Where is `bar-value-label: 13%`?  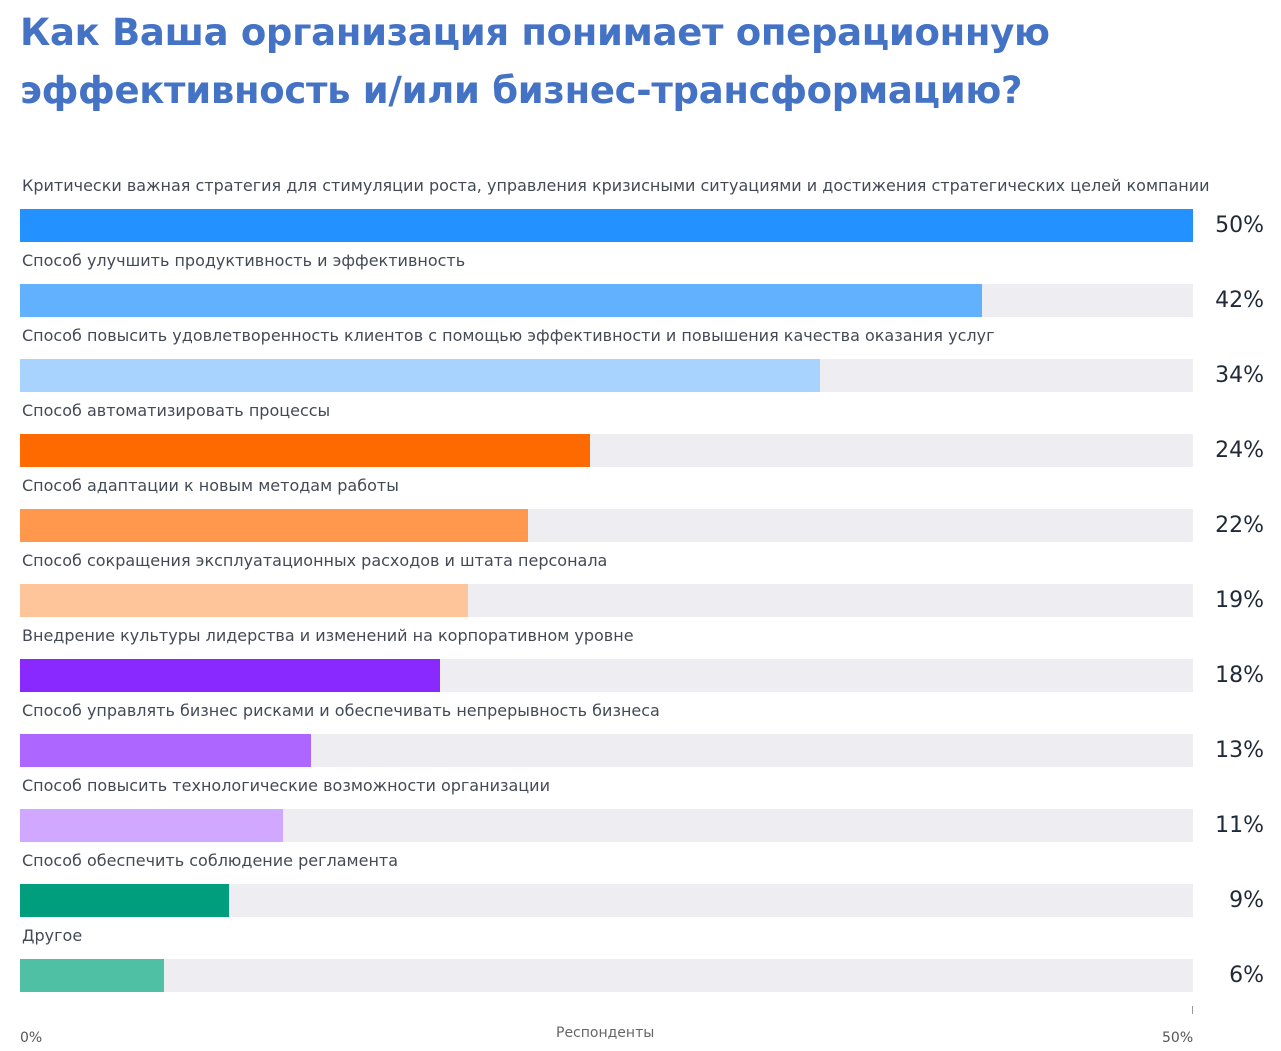
bar-value-label: 13% is located at coordinates (1239, 750).